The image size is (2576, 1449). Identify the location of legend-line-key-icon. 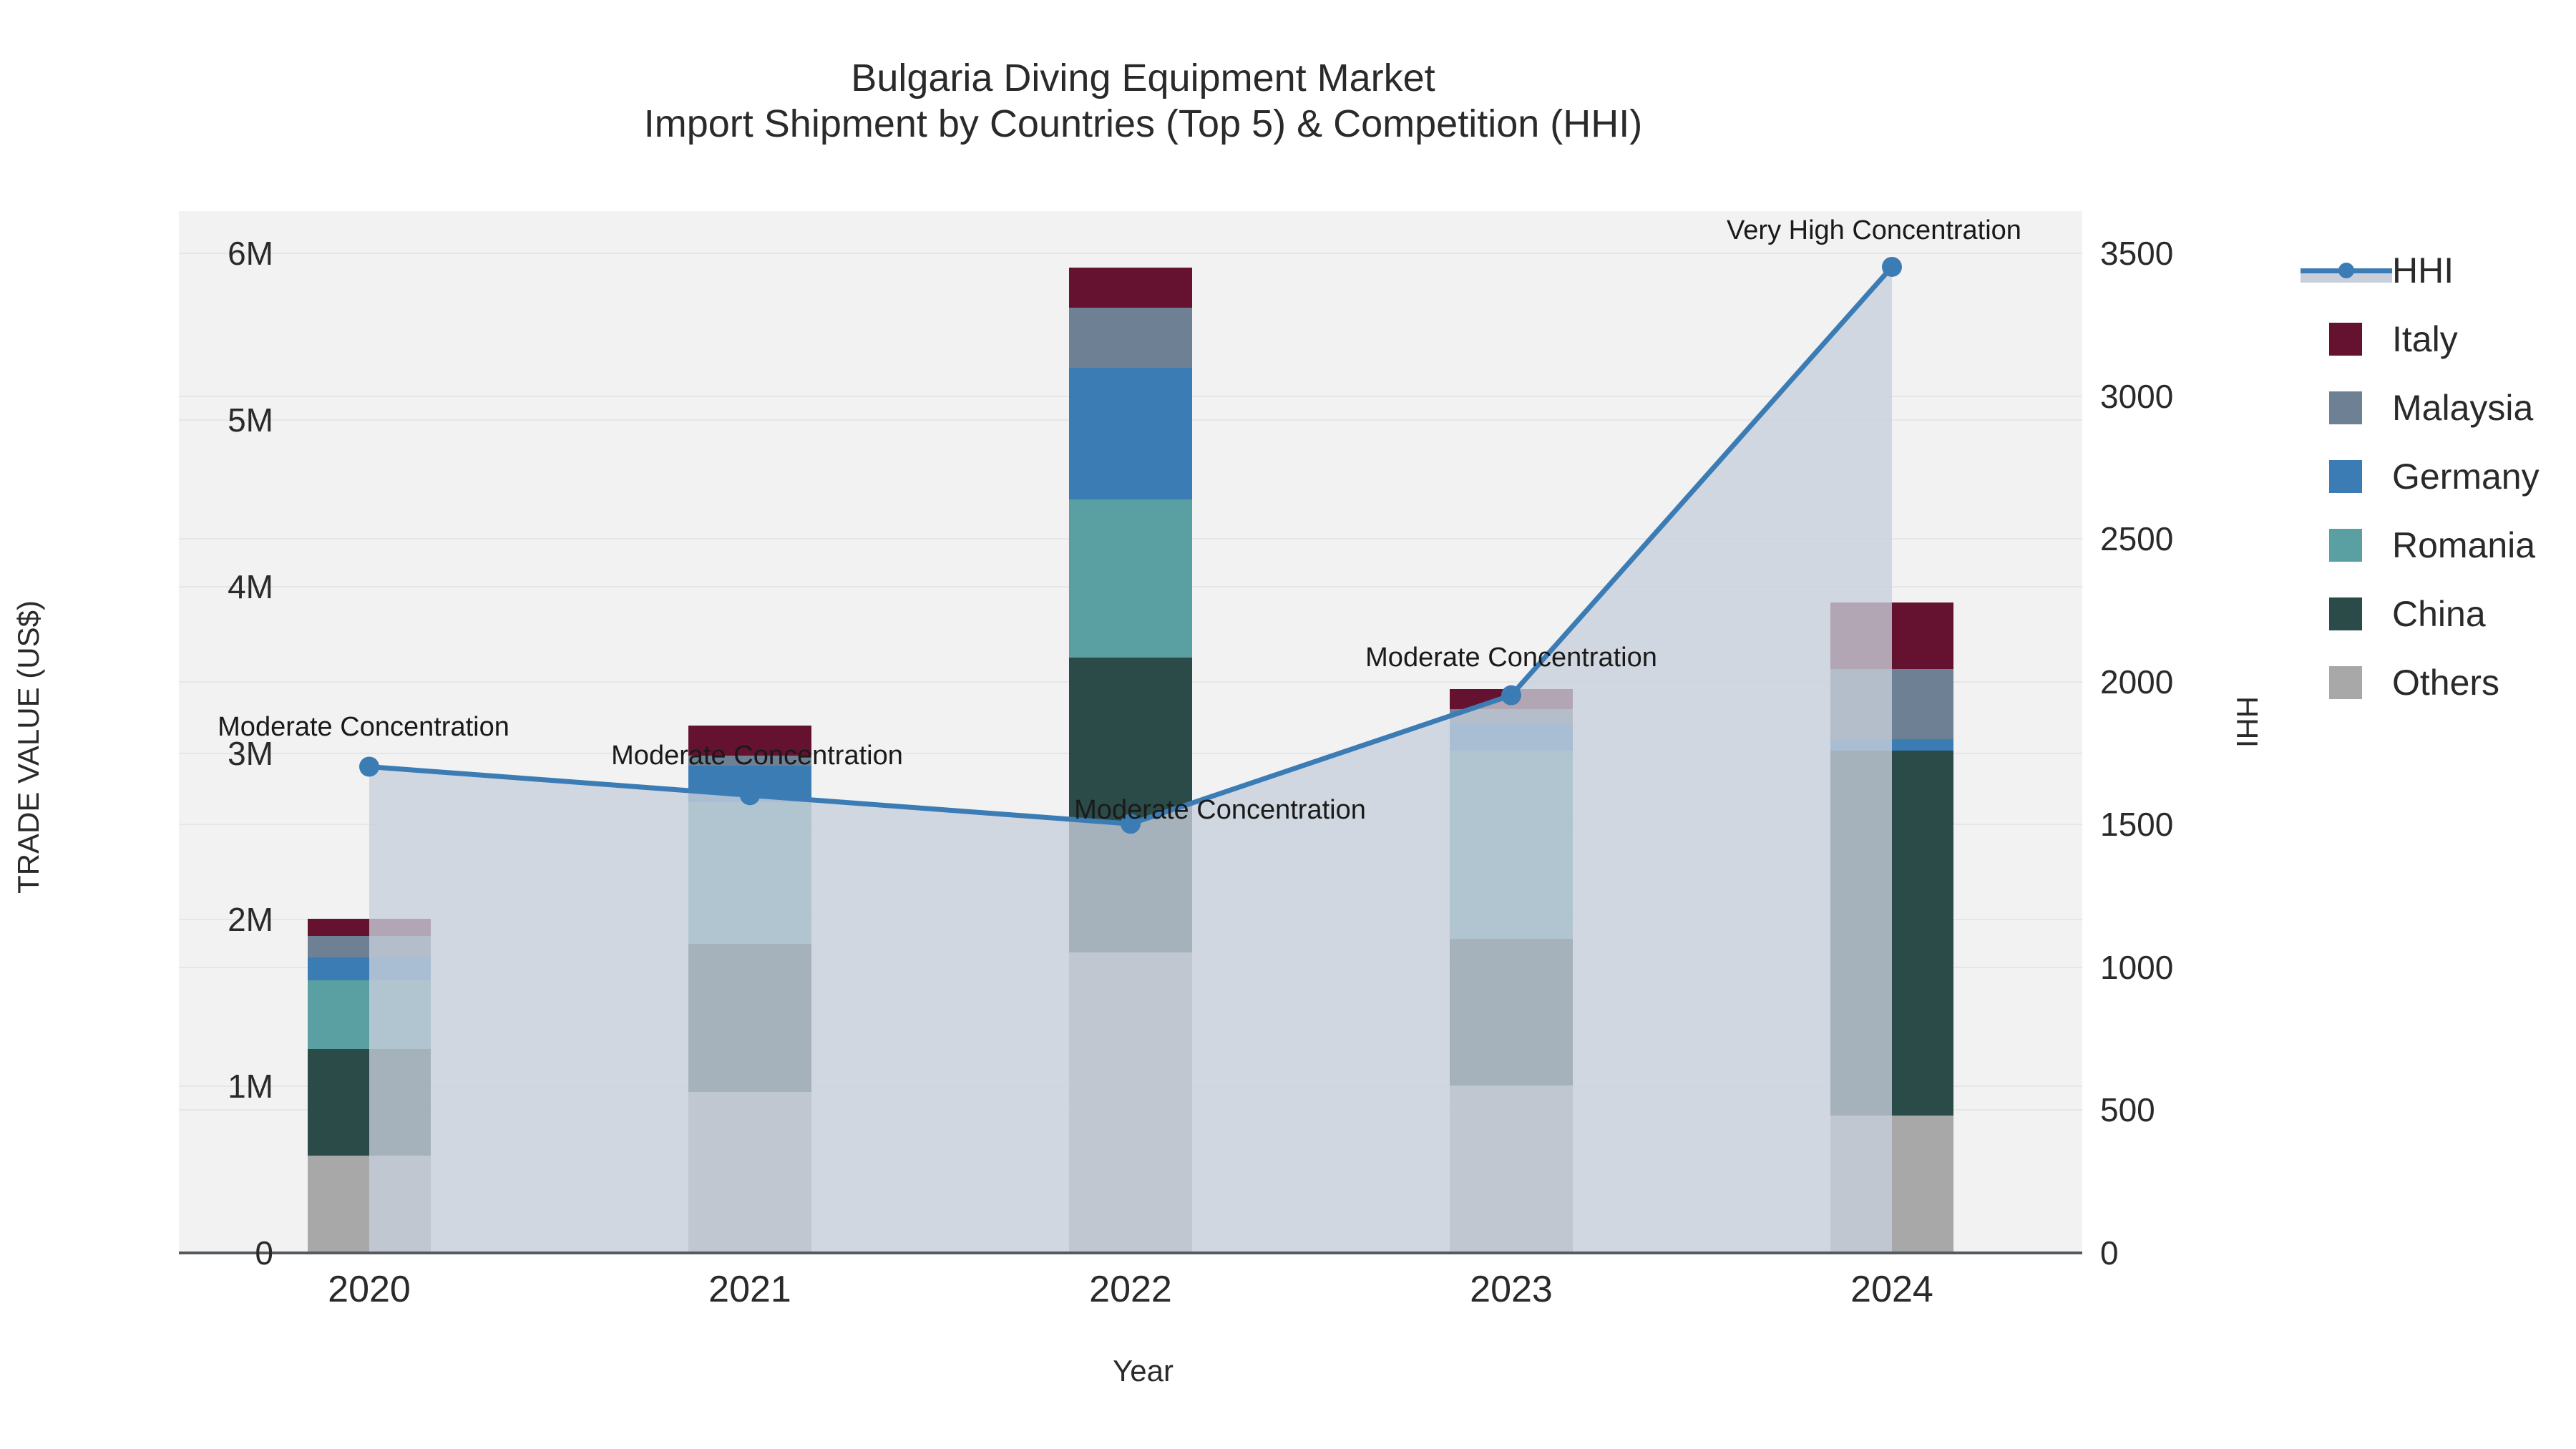
(2346, 270).